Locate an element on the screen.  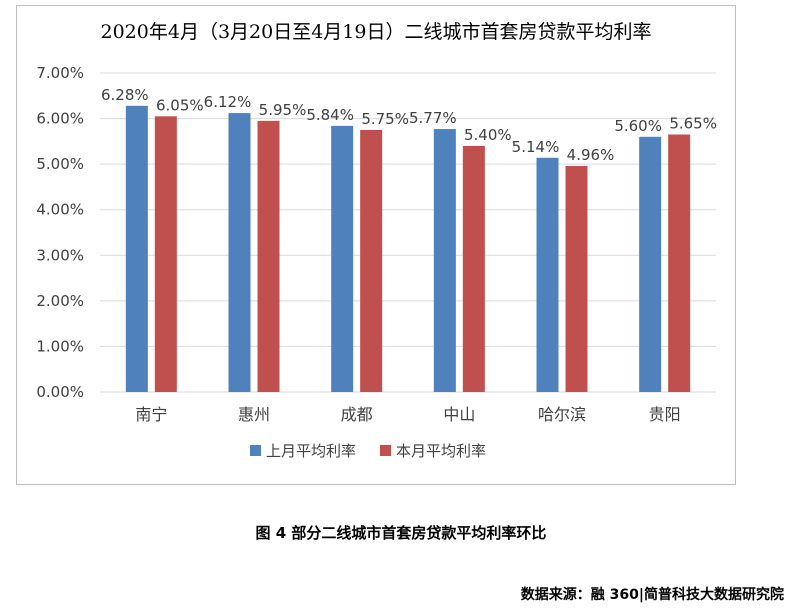
data-label: 4.96% is located at coordinates (591, 155).